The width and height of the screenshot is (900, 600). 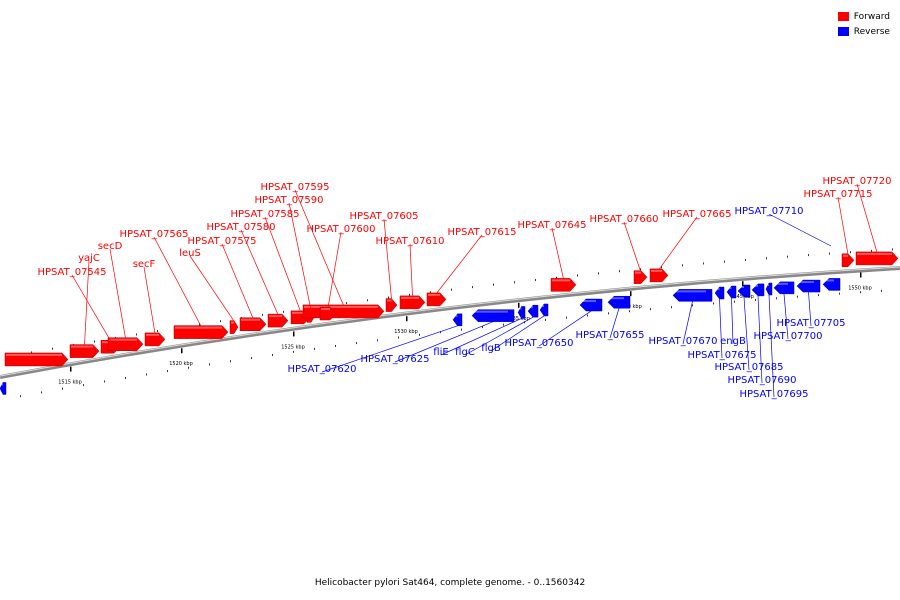 What do you see at coordinates (409, 241) in the screenshot?
I see `gene-label-hpsat-07610: HPSAT_07610` at bounding box center [409, 241].